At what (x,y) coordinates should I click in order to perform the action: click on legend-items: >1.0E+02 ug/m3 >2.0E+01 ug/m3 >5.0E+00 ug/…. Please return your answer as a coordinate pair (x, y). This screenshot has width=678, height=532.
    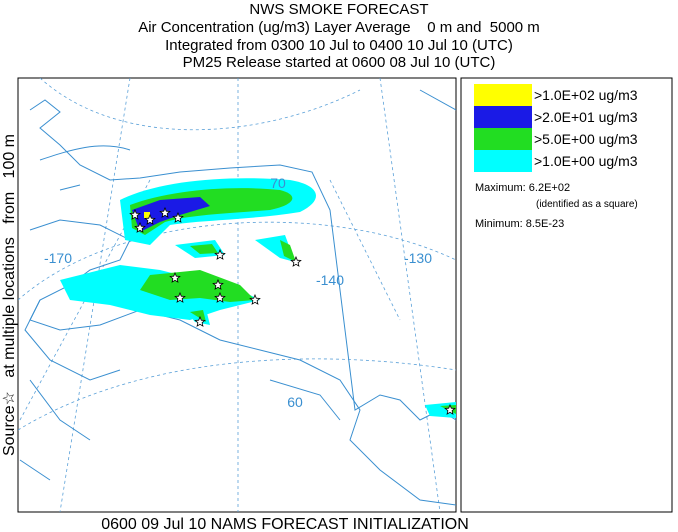
    Looking at the image, I should click on (556, 128).